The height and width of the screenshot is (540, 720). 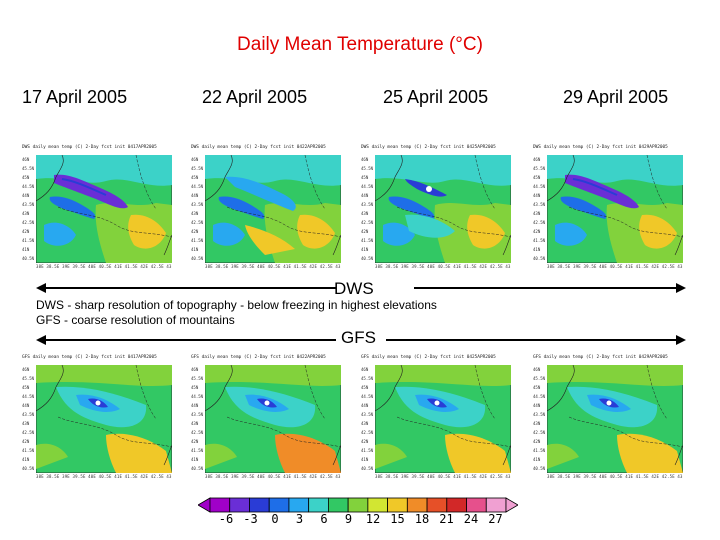 I want to click on latitude-tick-label: 42N, so click(x=537, y=231).